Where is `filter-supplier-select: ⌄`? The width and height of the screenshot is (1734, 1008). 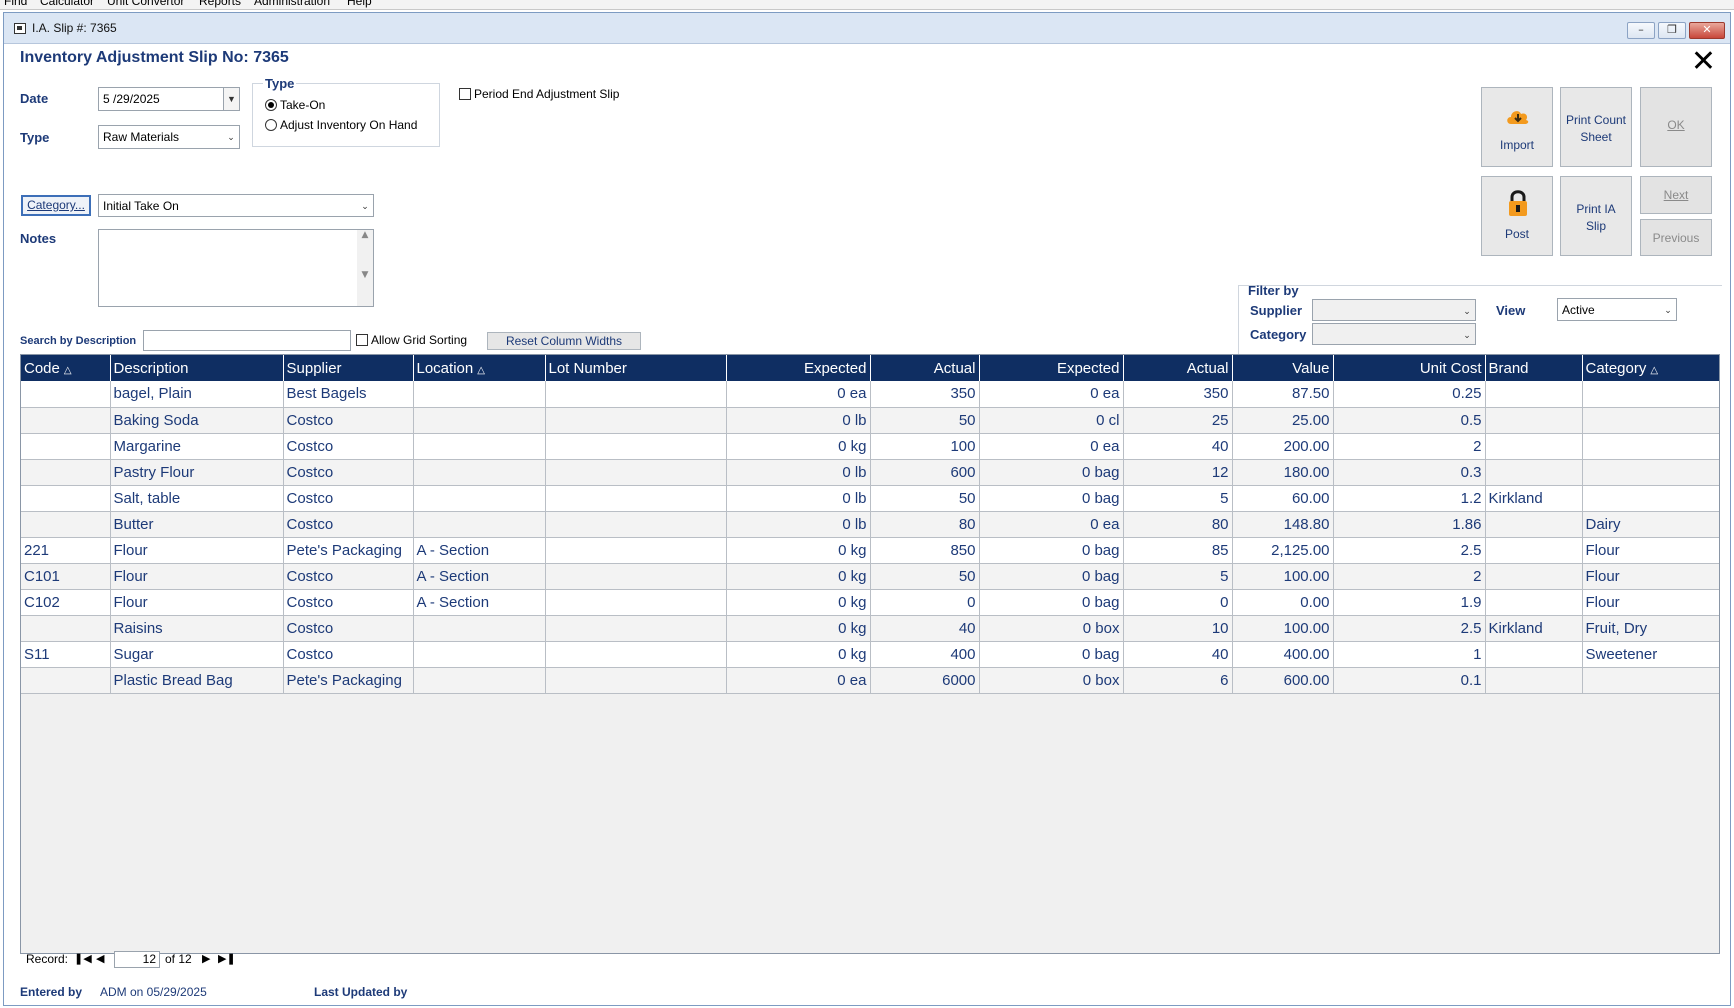
filter-supplier-select: ⌄ is located at coordinates (1394, 310).